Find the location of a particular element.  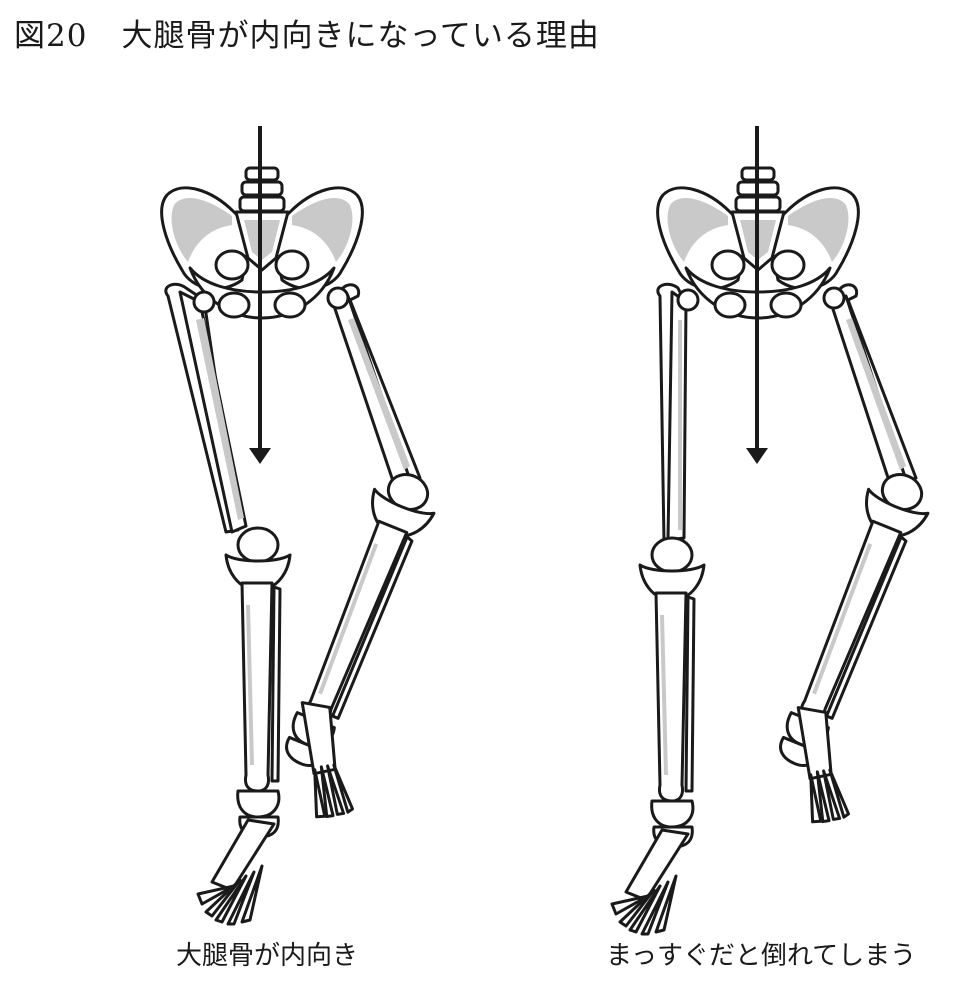

figure-number: 図20 is located at coordinates (51, 36).